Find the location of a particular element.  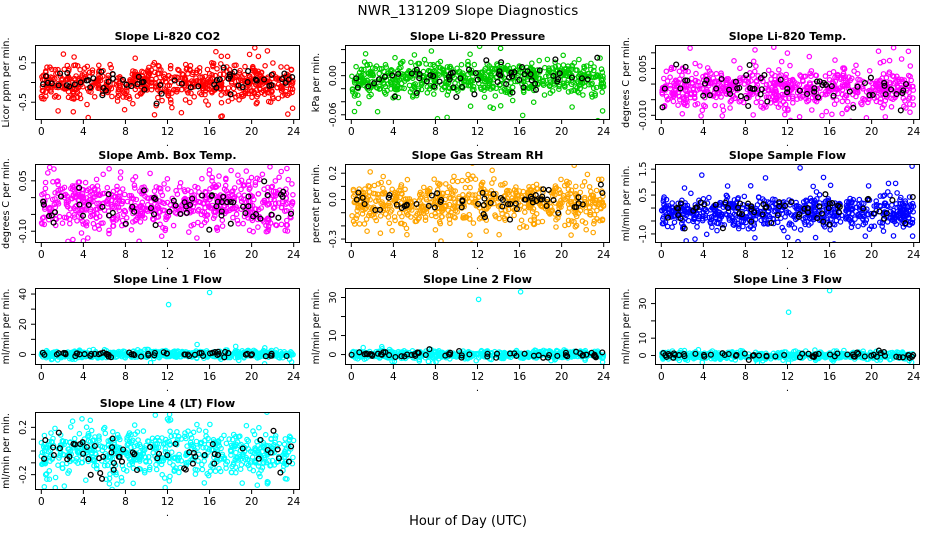

svg-text: -0.010 is located at coordinates (643, 115).